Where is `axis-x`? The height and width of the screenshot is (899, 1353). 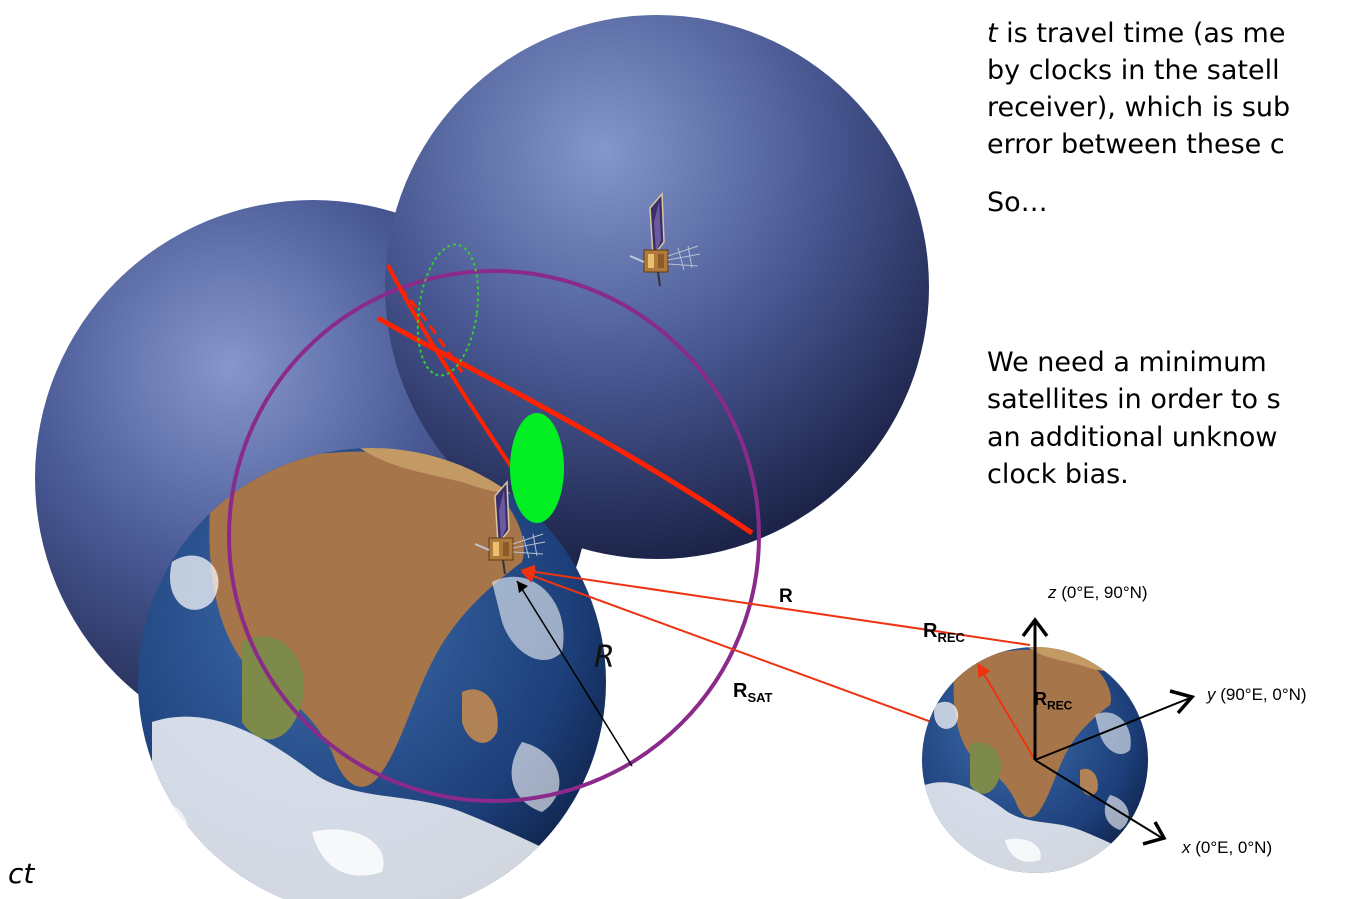 axis-x is located at coordinates (1098, 799).